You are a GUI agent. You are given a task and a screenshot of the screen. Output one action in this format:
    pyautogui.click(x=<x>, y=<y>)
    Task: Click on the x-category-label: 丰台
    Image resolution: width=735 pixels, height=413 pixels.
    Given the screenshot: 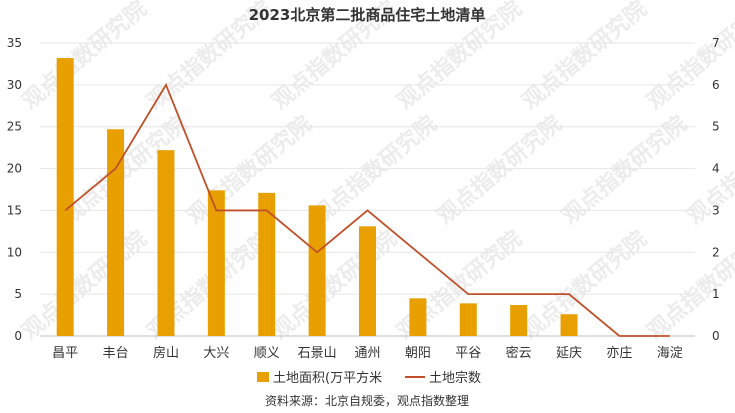 What is the action you would take?
    pyautogui.click(x=116, y=353)
    